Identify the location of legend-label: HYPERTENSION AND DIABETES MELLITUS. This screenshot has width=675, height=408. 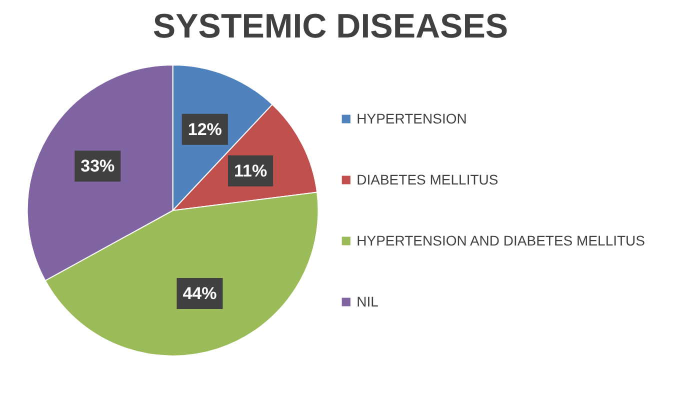
(500, 240).